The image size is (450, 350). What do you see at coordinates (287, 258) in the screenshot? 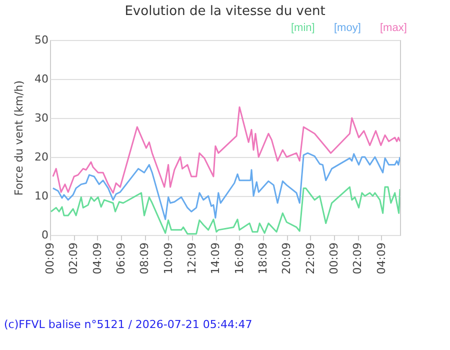
I see `x-tick-label: 20:09` at bounding box center [287, 258].